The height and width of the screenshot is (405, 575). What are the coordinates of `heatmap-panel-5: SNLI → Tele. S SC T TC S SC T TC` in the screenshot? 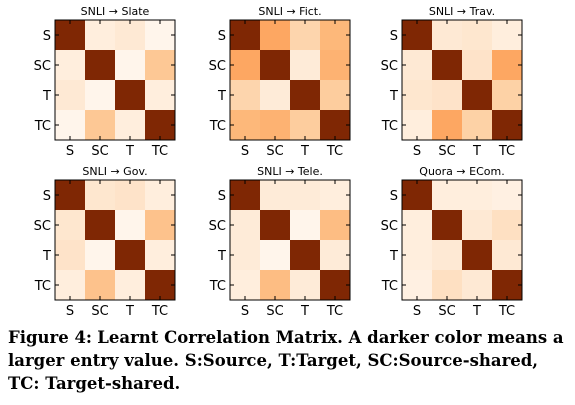 It's located at (280, 242).